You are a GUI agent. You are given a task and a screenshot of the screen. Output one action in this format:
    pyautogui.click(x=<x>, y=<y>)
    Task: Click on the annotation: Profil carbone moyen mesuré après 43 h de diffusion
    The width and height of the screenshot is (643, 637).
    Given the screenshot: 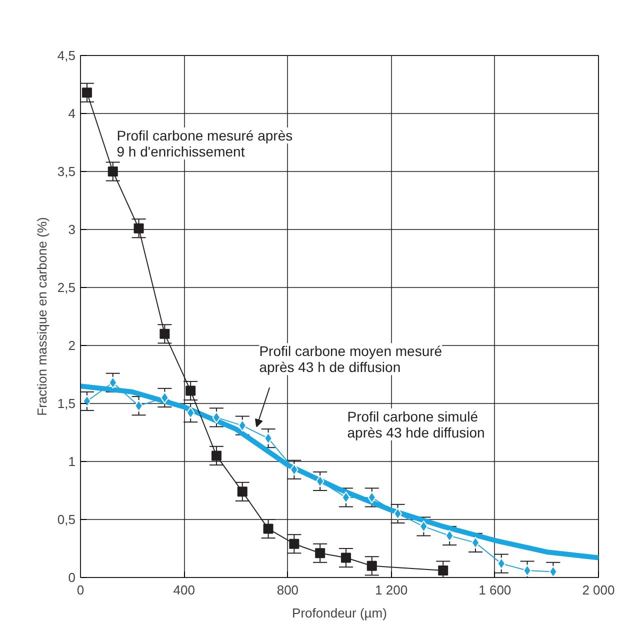 What is the action you would take?
    pyautogui.click(x=350, y=359)
    